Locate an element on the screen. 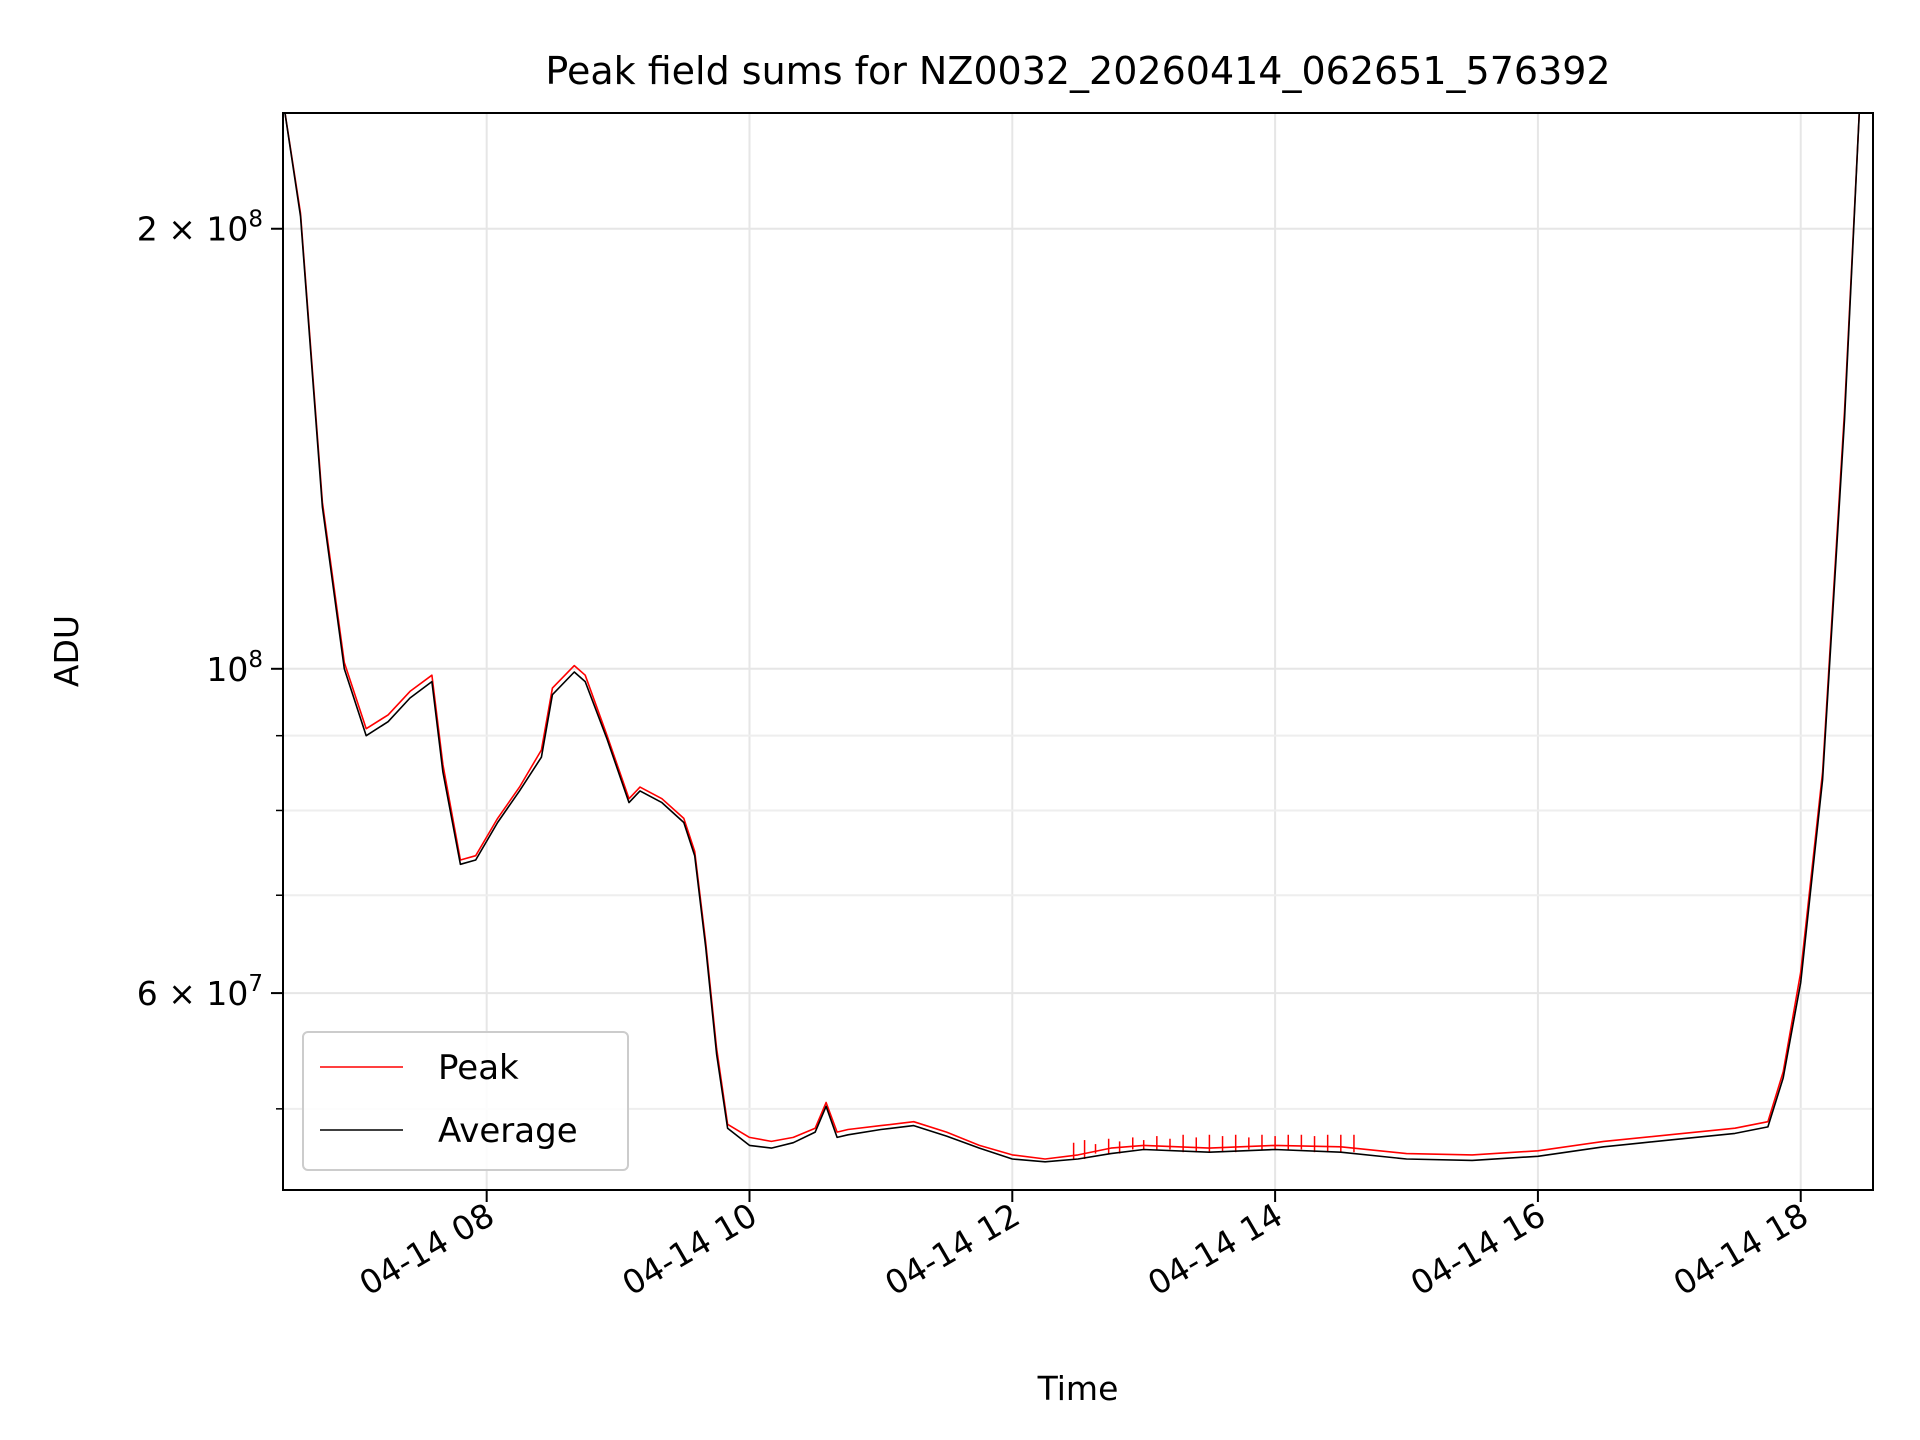 The image size is (1920, 1440). legend: Peak Average is located at coordinates (465, 1101).